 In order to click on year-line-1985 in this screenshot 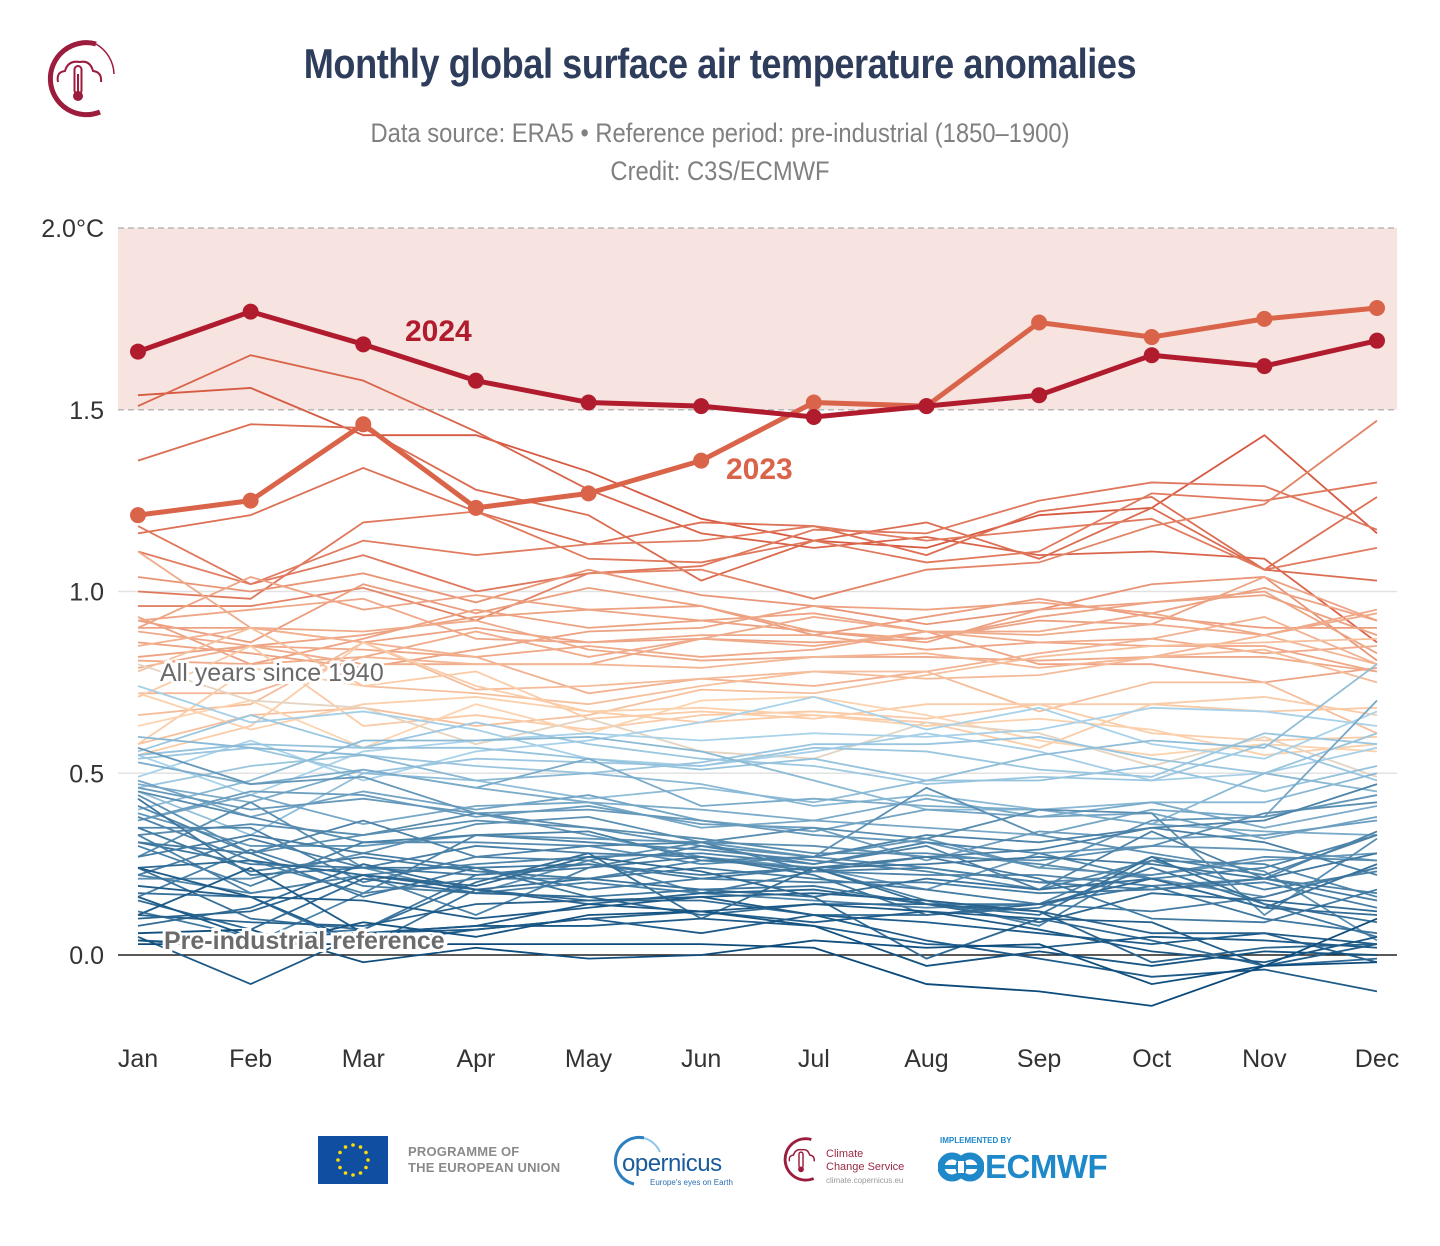, I will do `click(757, 809)`.